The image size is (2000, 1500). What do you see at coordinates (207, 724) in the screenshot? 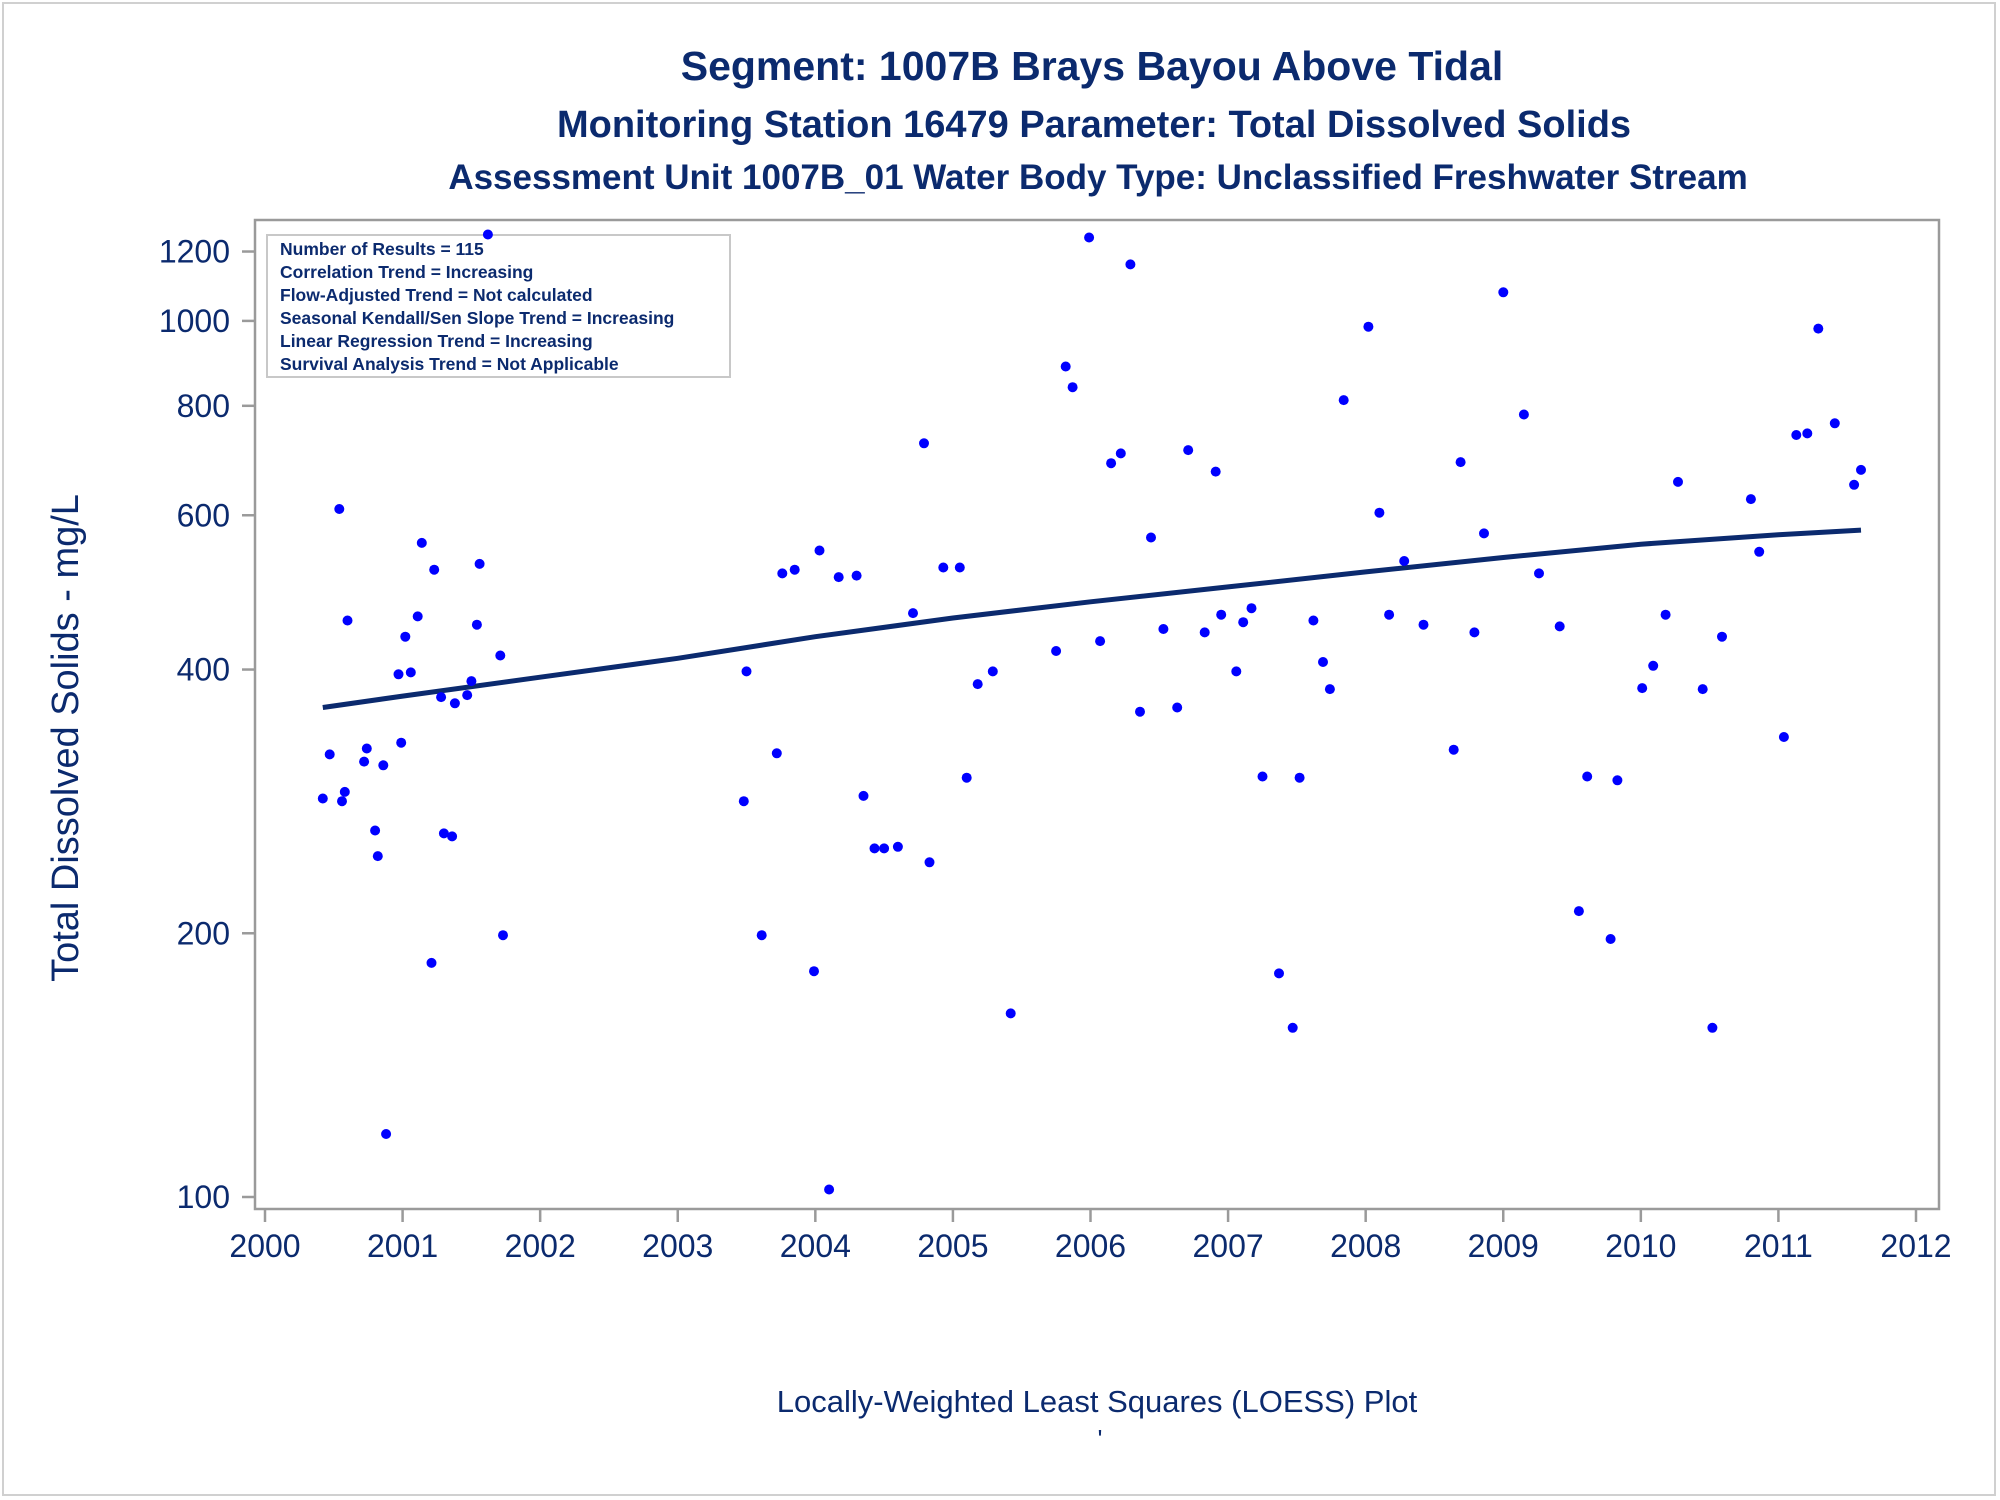
I see `y-axis: 100 200 400 600 800 1000 1200` at bounding box center [207, 724].